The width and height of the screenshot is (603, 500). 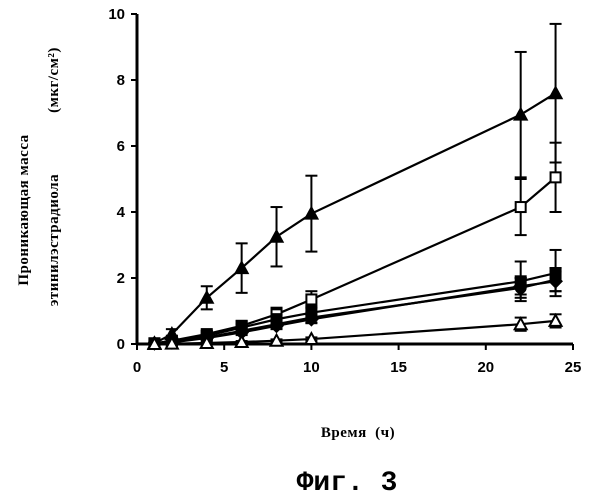 I want to click on x-tick-label: 10, so click(x=311, y=367).